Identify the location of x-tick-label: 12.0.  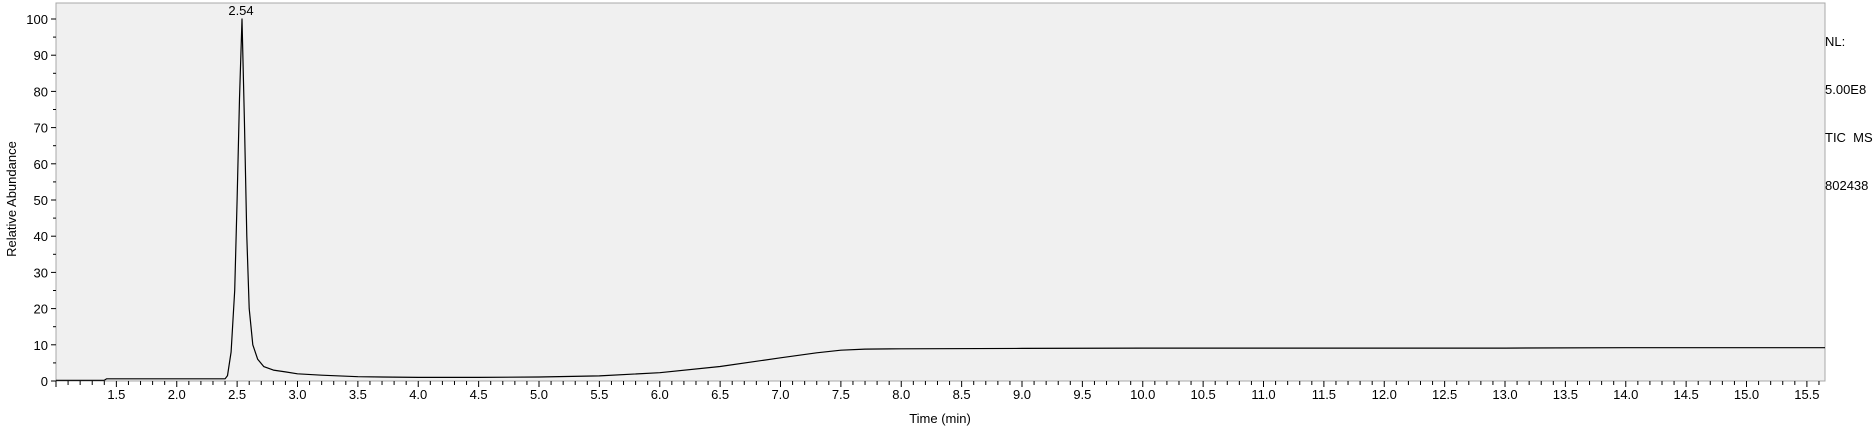
(1384, 394).